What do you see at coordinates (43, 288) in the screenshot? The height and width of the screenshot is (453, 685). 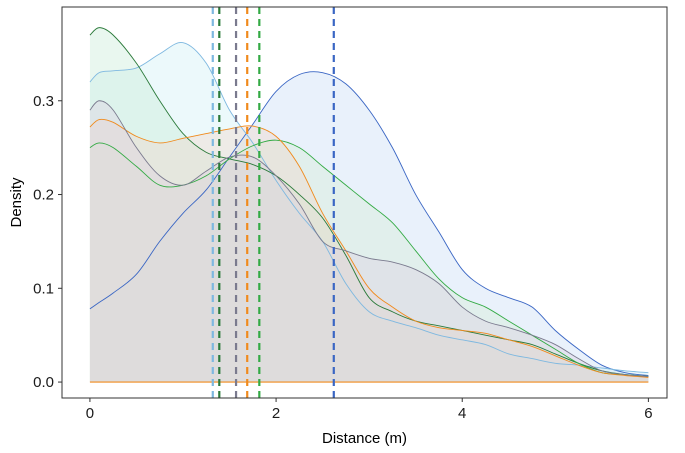 I see `y-tick-label: 0.1` at bounding box center [43, 288].